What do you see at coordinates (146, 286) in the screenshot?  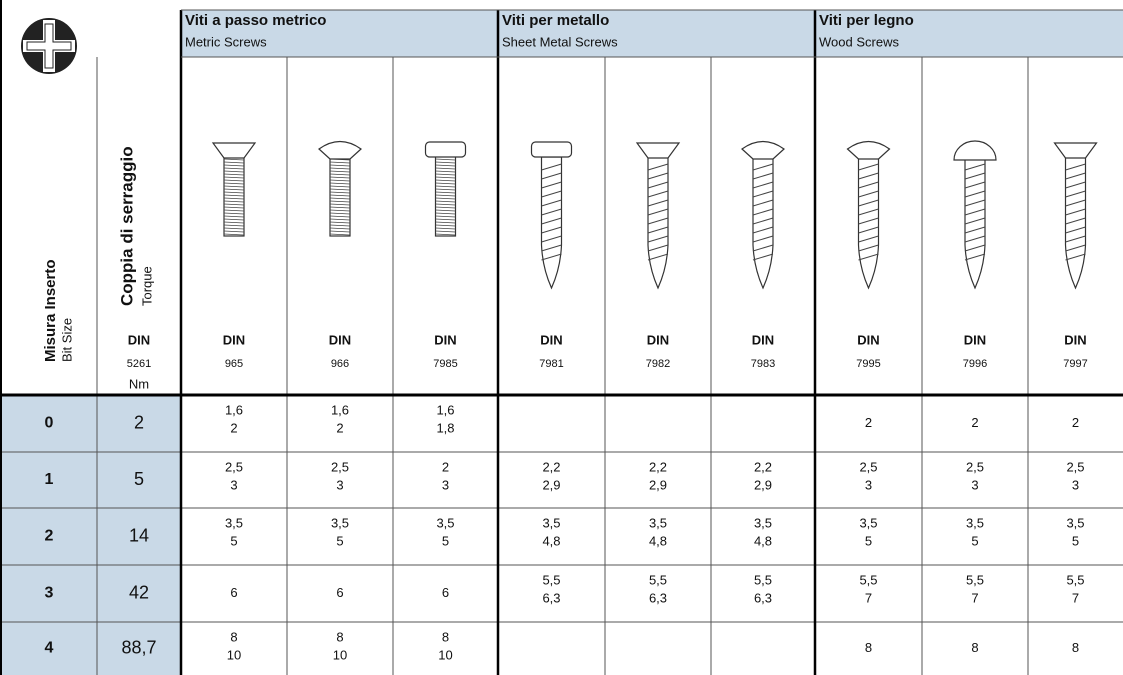 I see `torque-subtitle: Torque` at bounding box center [146, 286].